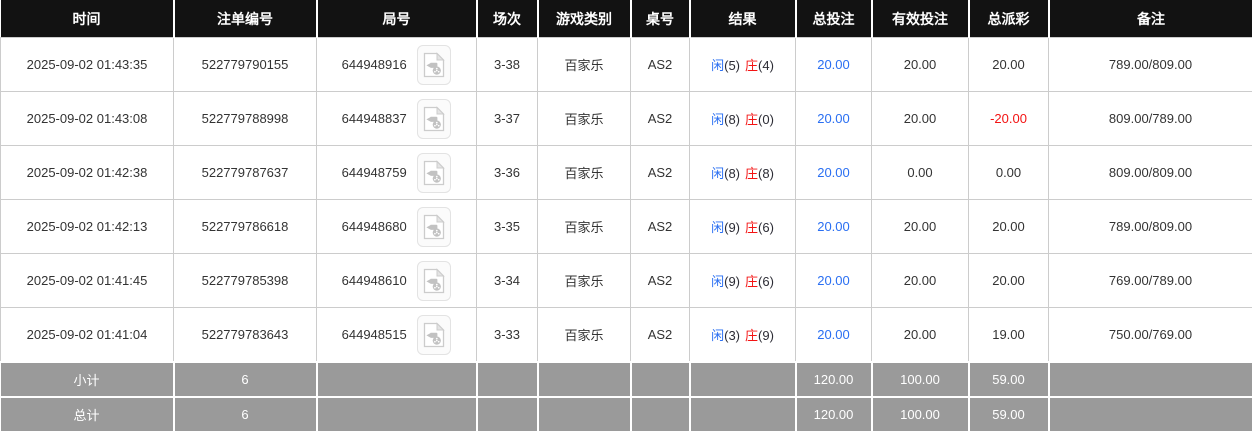 Image resolution: width=1252 pixels, height=435 pixels. Describe the element at coordinates (742, 118) in the screenshot. I see `cell-result: 闲(8) 庄(0)` at that location.